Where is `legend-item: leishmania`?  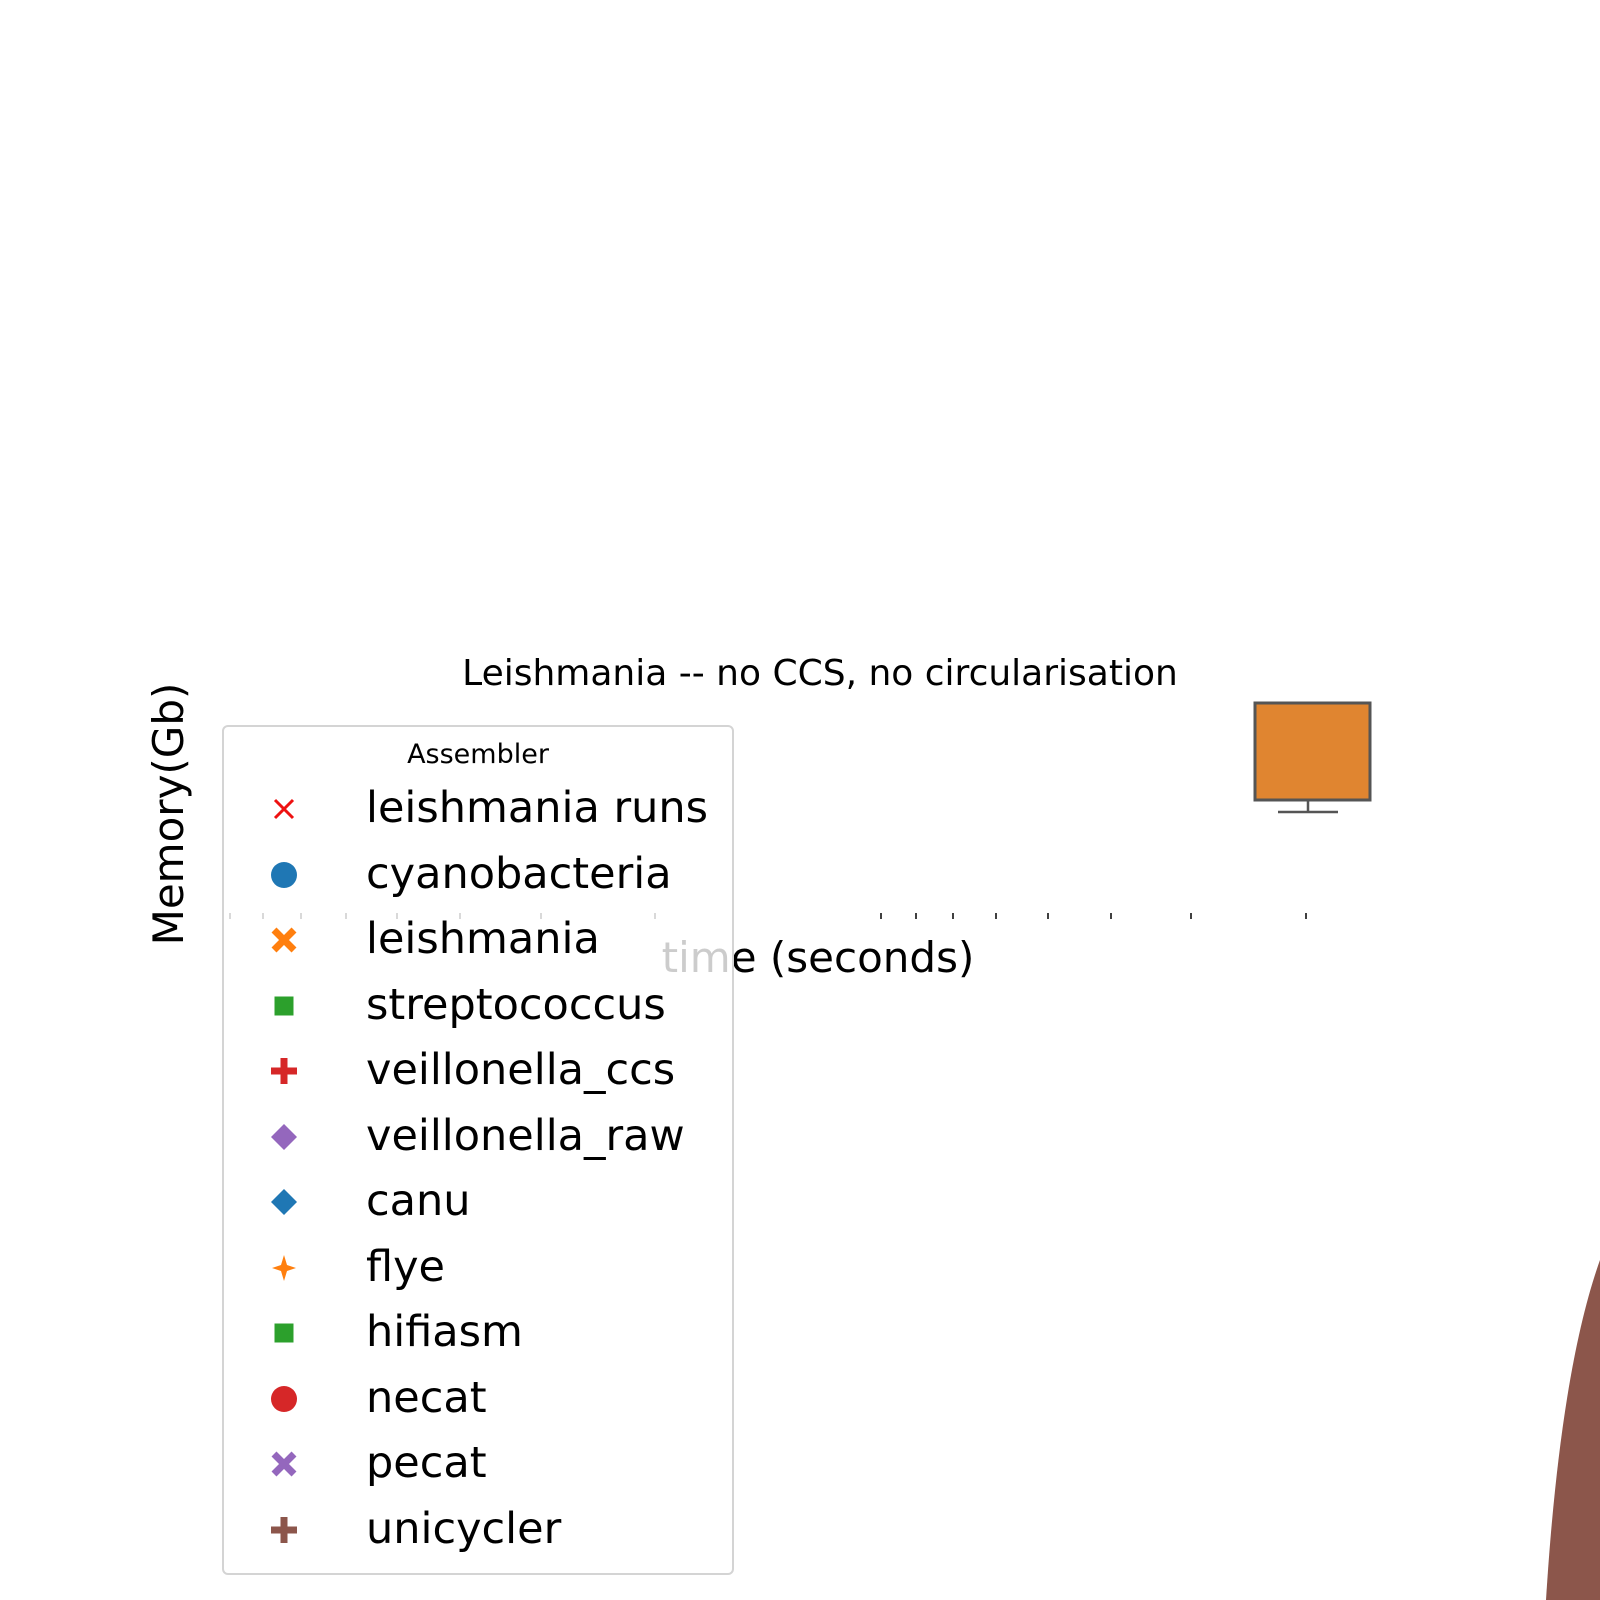
legend-item: leishmania is located at coordinates (478, 940).